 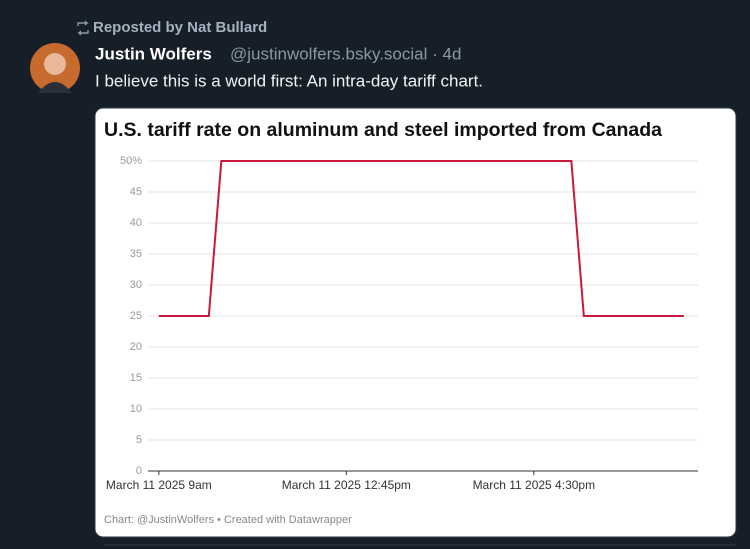 What do you see at coordinates (136, 347) in the screenshot?
I see `y-tick-label: 20` at bounding box center [136, 347].